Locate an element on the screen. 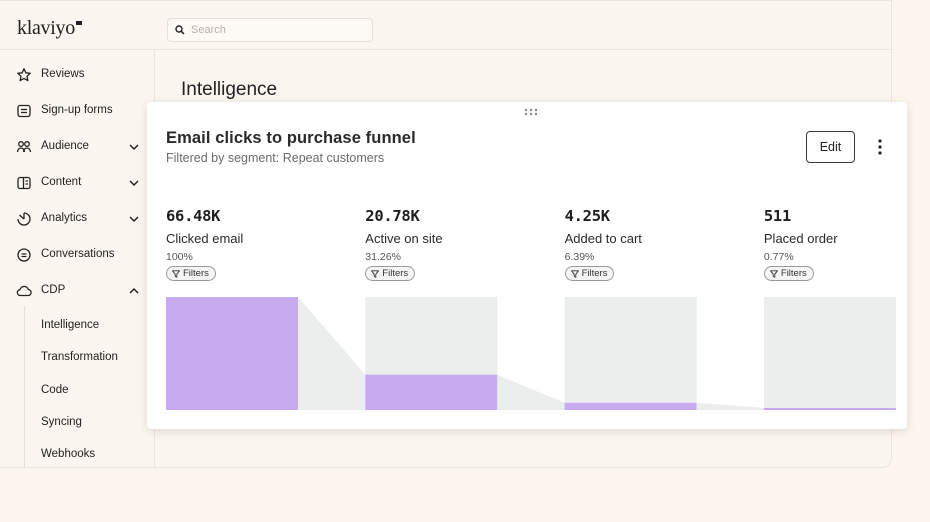 The height and width of the screenshot is (522, 930). sidebar-item-audience: Audience is located at coordinates (77, 147).